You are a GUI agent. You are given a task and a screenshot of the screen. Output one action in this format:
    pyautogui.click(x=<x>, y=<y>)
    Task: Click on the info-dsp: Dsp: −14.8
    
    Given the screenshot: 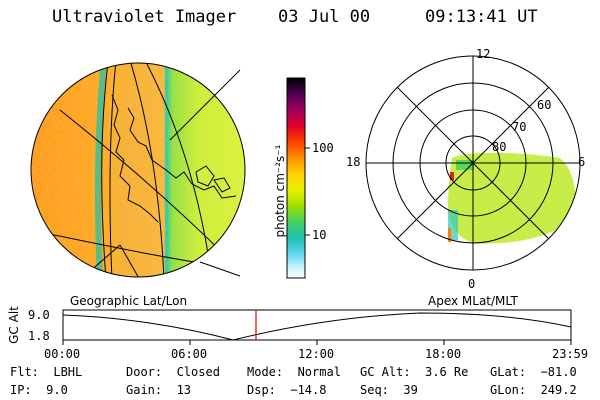 What is the action you would take?
    pyautogui.click(x=287, y=390)
    